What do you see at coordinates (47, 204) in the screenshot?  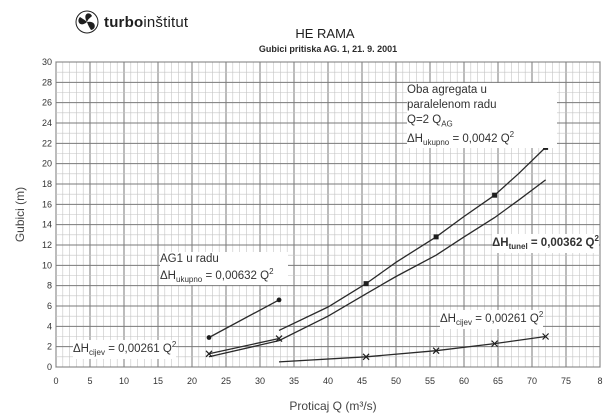 I see `y-tick-label: 16` at bounding box center [47, 204].